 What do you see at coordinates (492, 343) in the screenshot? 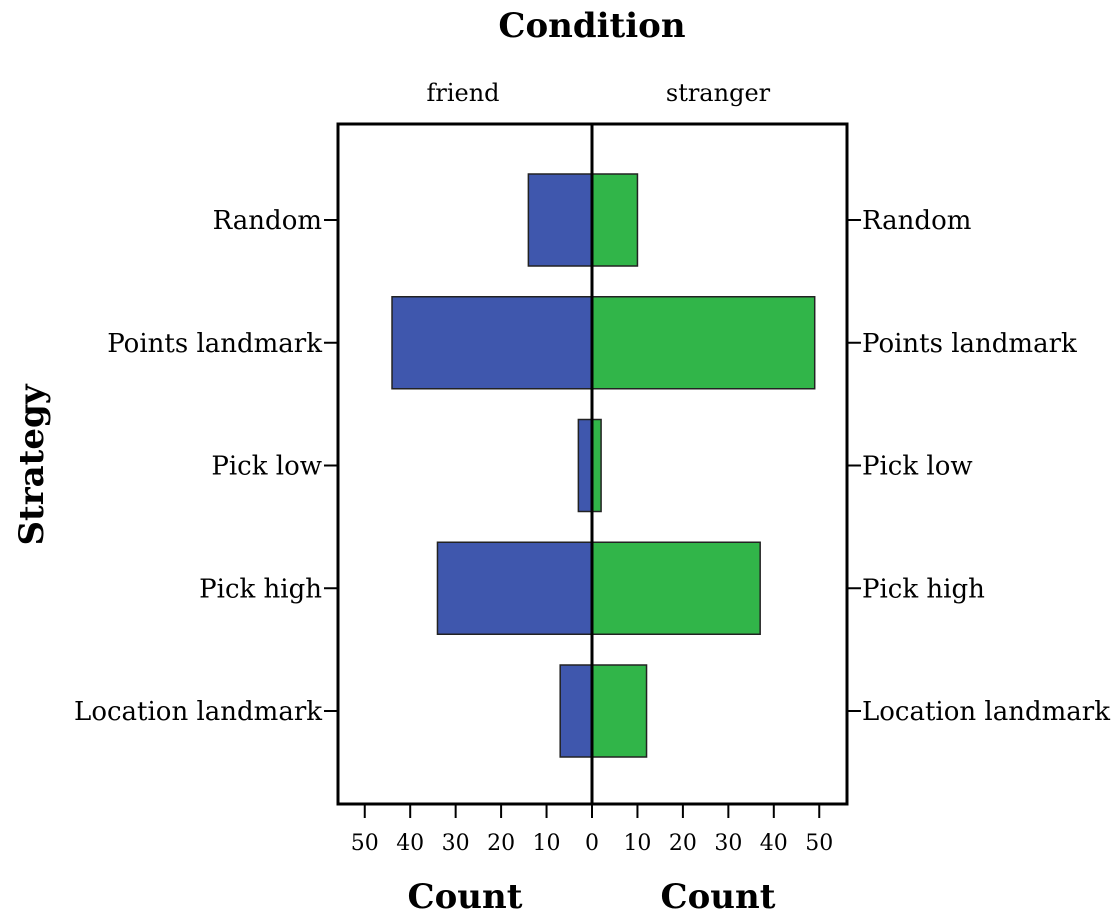
I see `bar-friend-points-landmark` at bounding box center [492, 343].